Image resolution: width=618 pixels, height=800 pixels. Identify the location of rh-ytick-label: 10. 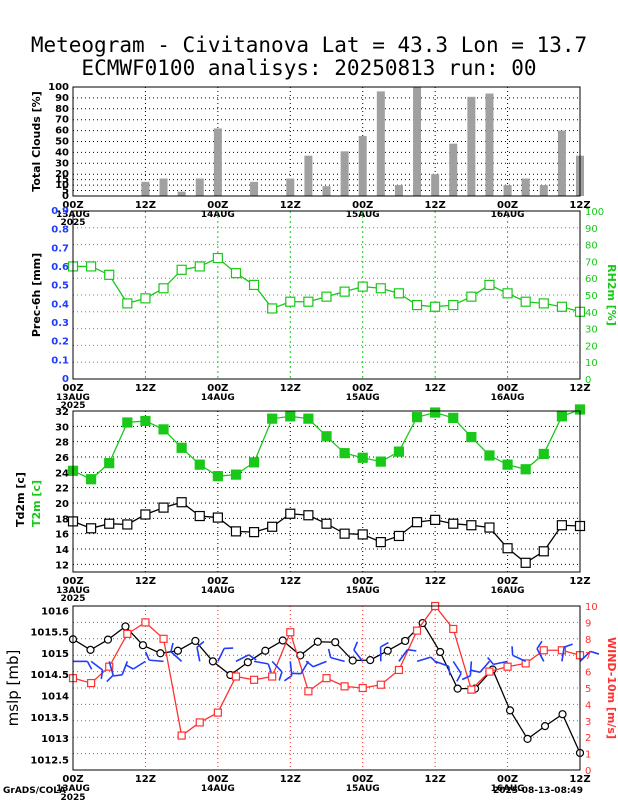
(591, 363).